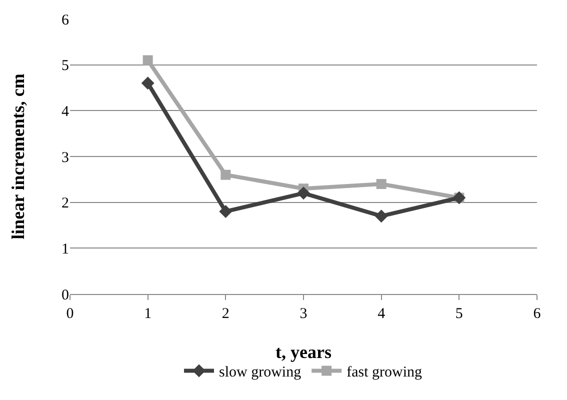 The height and width of the screenshot is (400, 567). Describe the element at coordinates (18, 157) in the screenshot. I see `y-axis-title: linear increments, cm` at that location.